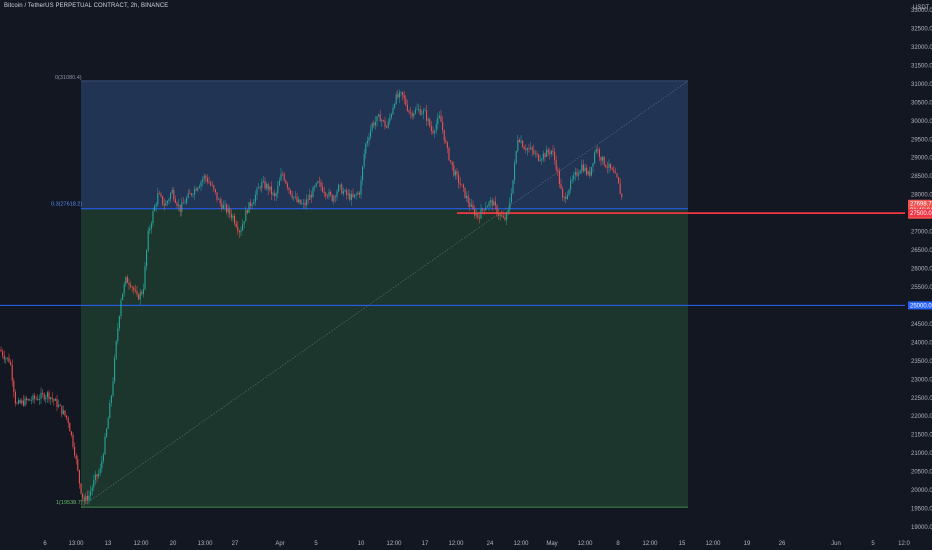  I want to click on y-tick-label: 23500.0, so click(921, 362).